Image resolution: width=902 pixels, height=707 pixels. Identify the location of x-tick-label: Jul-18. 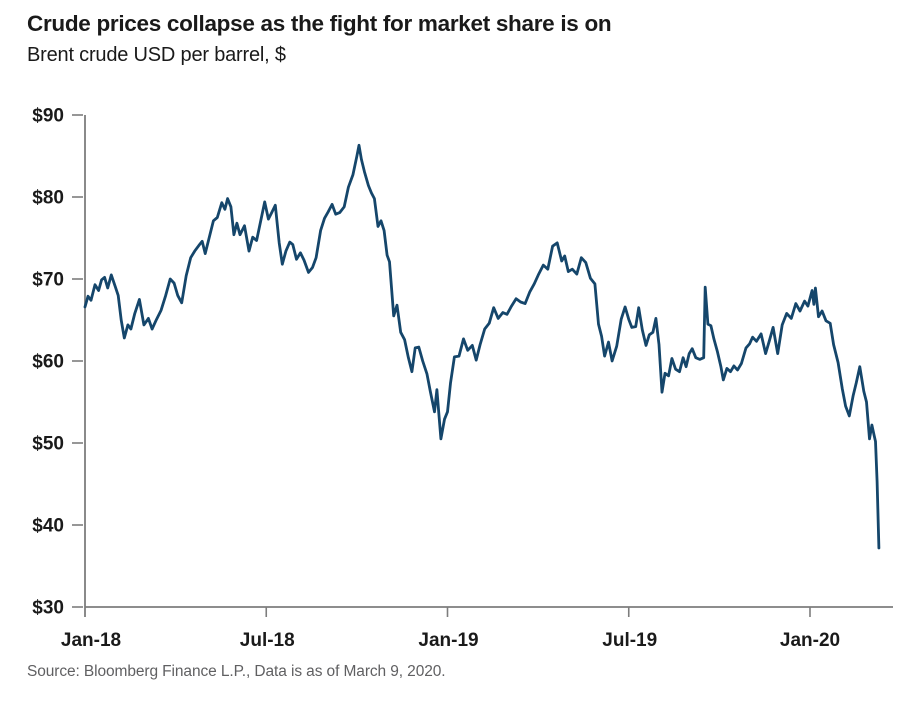
(267, 640).